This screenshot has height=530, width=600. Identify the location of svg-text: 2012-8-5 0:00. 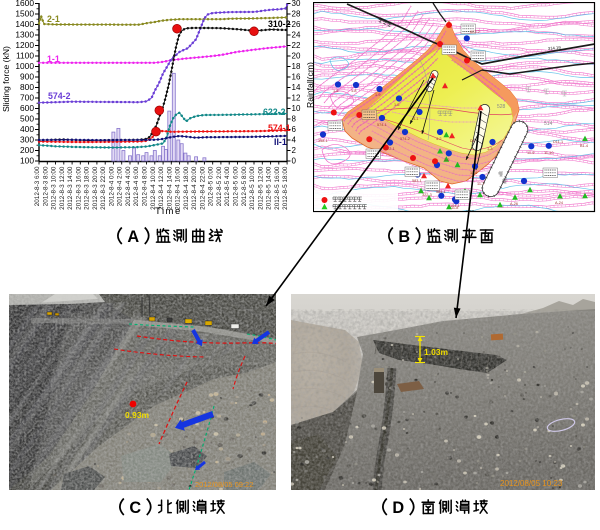
(211, 186).